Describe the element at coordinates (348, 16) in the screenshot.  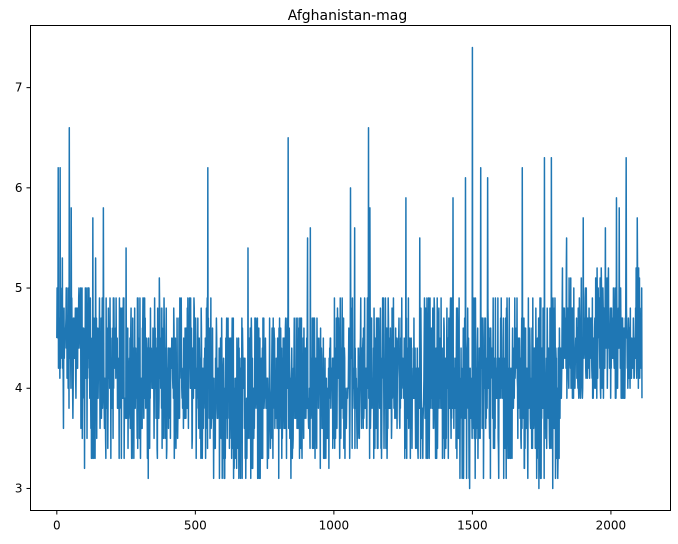
I see `chart-title: Afghanistan-mag` at that location.